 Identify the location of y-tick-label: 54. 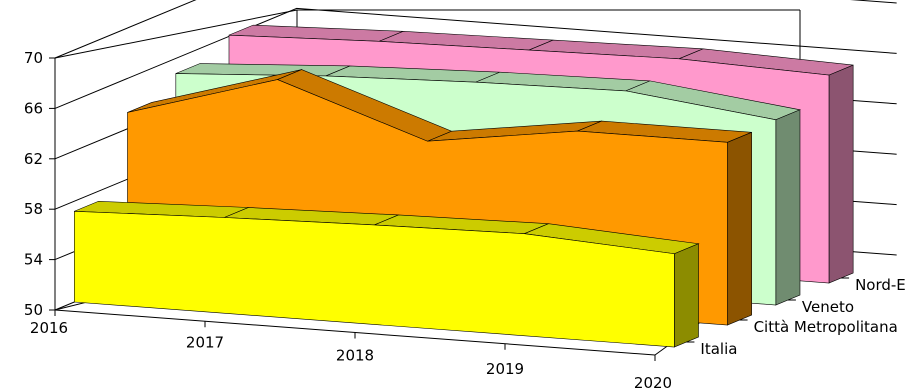
(33, 260).